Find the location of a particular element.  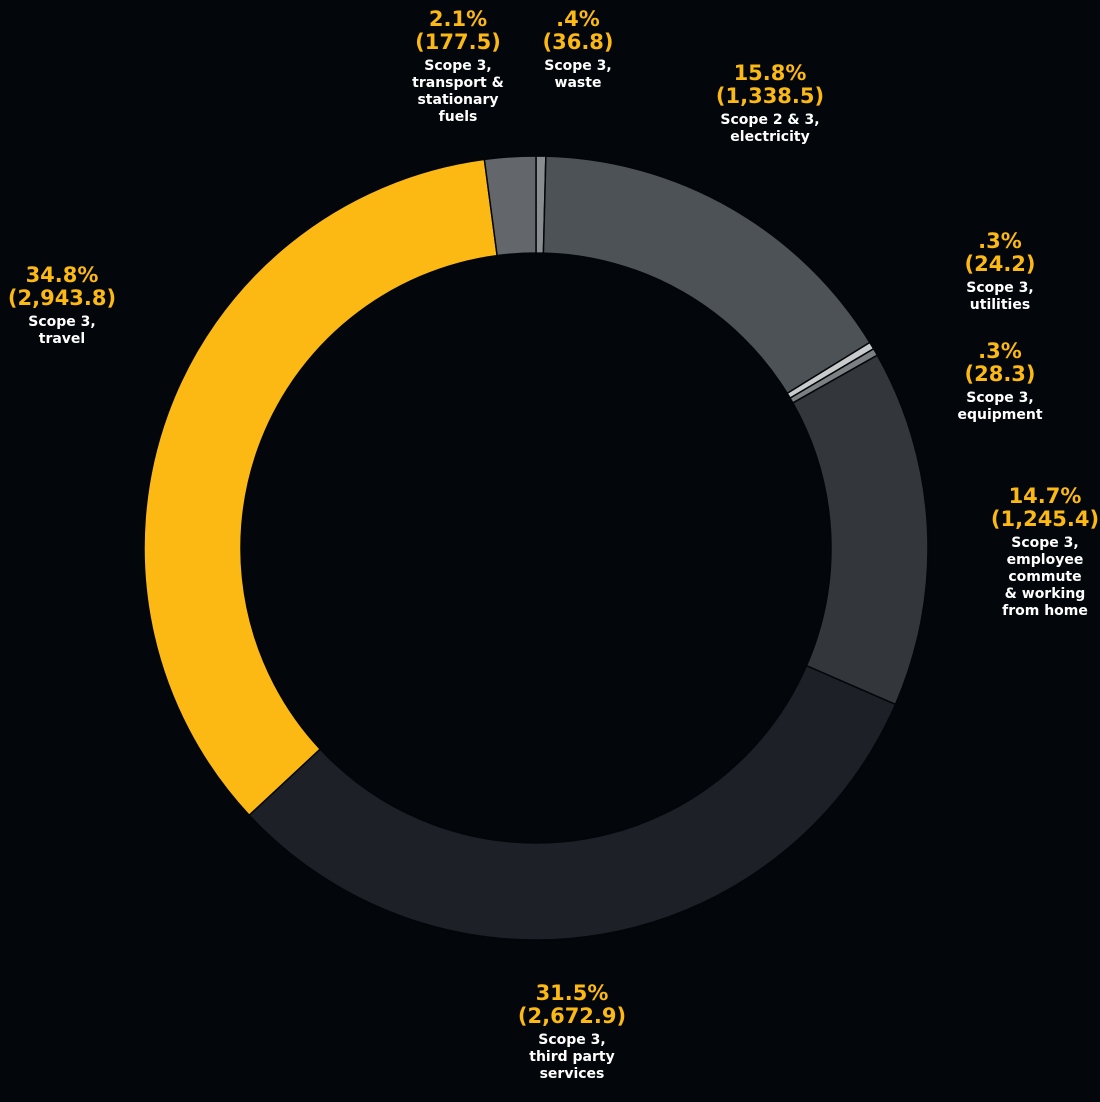

amount-label: (28.3) is located at coordinates (1000, 374).